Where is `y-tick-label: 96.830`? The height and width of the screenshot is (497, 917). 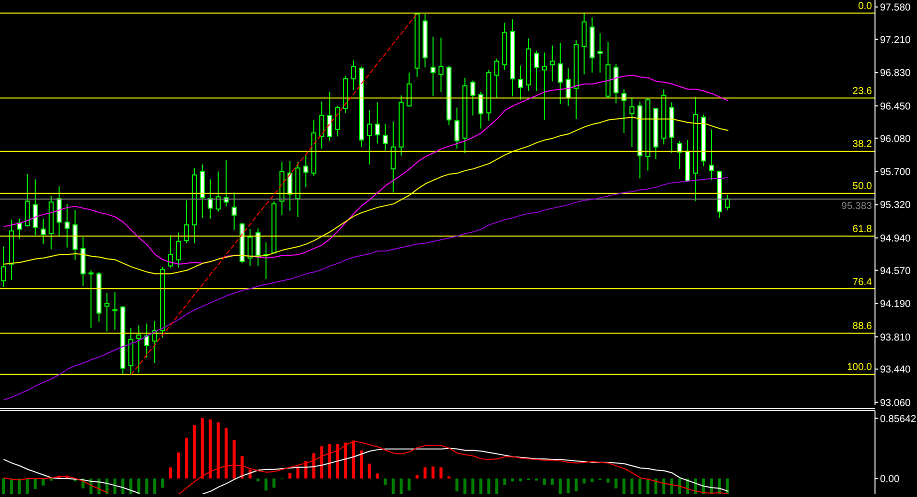 y-tick-label: 96.830 is located at coordinates (896, 74).